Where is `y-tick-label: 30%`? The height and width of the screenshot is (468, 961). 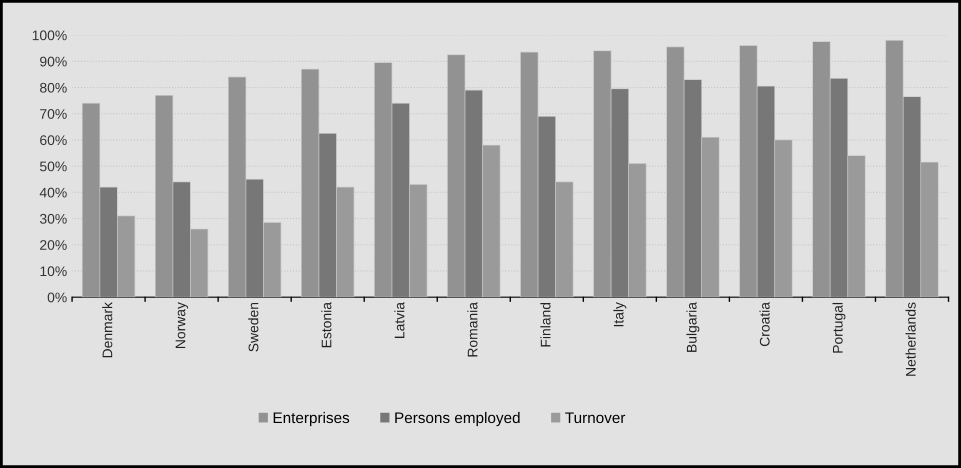
y-tick-label: 30% is located at coordinates (53, 219).